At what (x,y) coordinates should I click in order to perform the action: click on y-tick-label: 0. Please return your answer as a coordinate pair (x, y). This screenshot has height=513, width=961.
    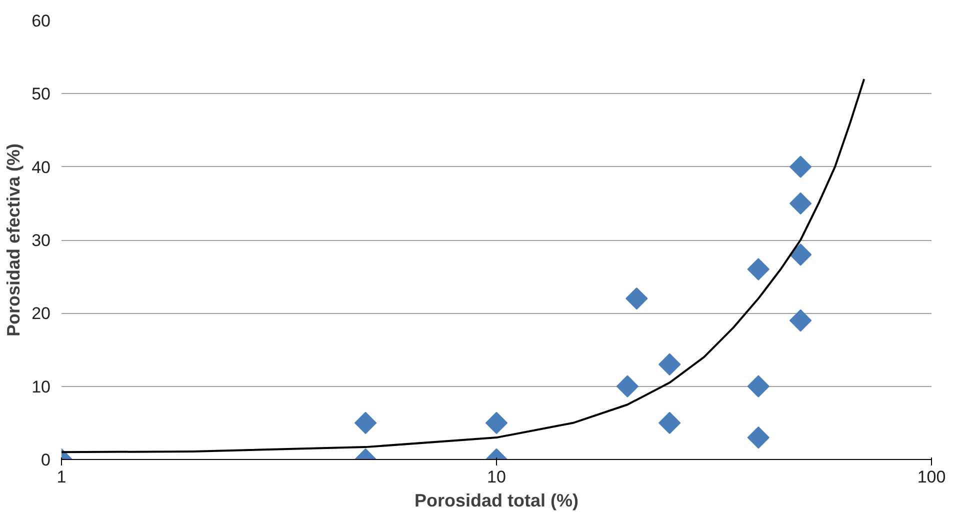
    Looking at the image, I should click on (46, 460).